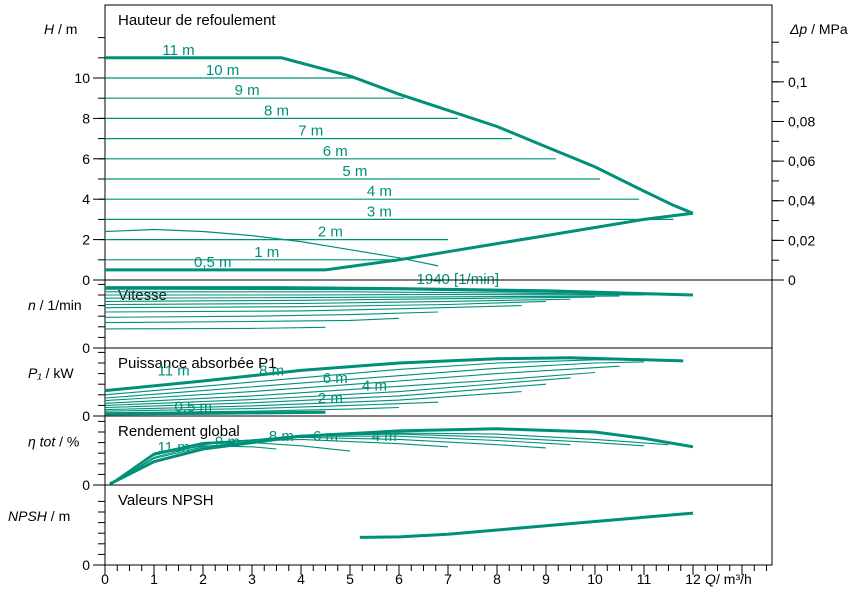 This screenshot has height=594, width=862. Describe the element at coordinates (247, 90) in the screenshot. I see `setpoint-label: 9 m` at that location.